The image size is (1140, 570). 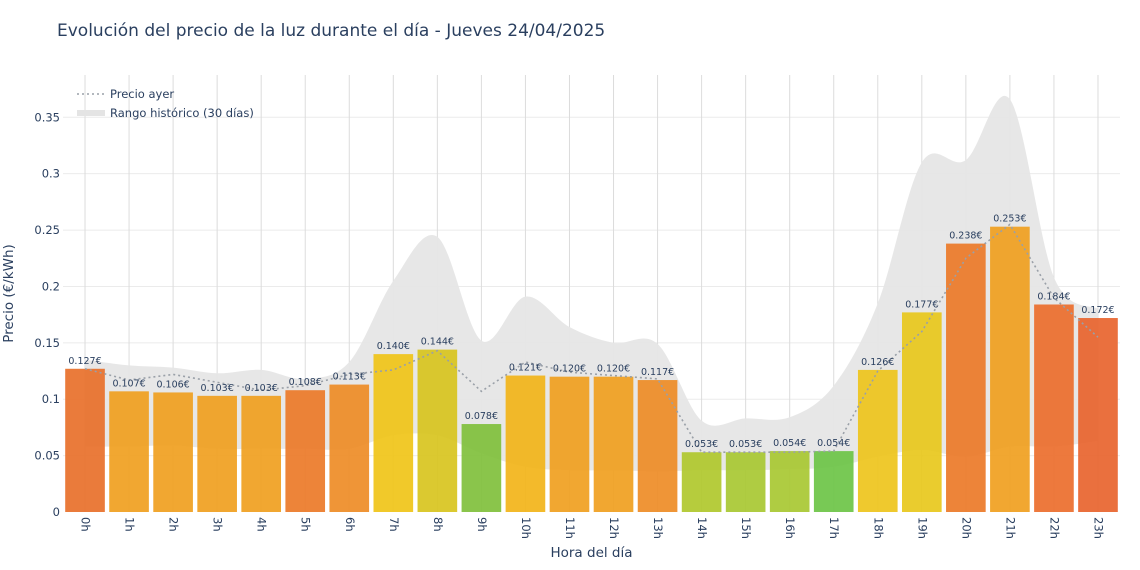 What do you see at coordinates (657, 446) in the screenshot?
I see `bar-13h` at bounding box center [657, 446].